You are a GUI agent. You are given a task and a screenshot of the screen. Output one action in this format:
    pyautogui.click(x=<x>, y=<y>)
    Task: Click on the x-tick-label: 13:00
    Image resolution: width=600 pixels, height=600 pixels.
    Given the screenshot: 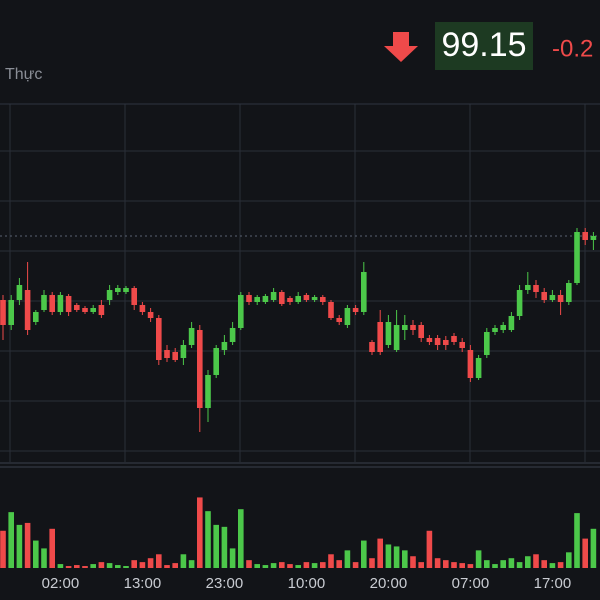 What is the action you would take?
    pyautogui.click(x=143, y=583)
    